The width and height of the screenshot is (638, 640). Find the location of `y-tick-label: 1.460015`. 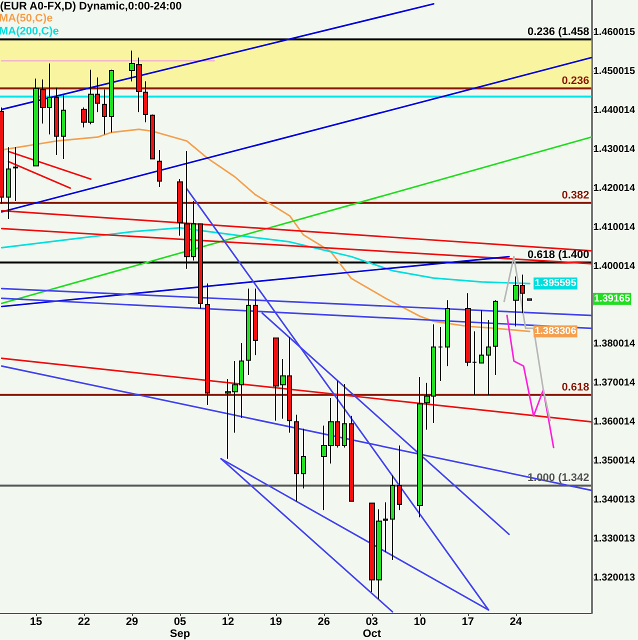

y-tick-label: 1.460015 is located at coordinates (614, 32).